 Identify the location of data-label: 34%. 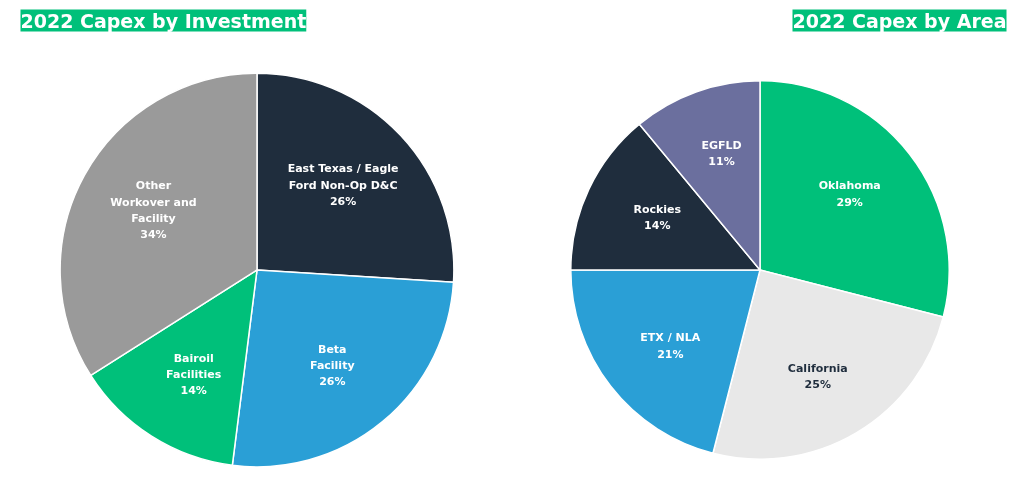
(153, 235).